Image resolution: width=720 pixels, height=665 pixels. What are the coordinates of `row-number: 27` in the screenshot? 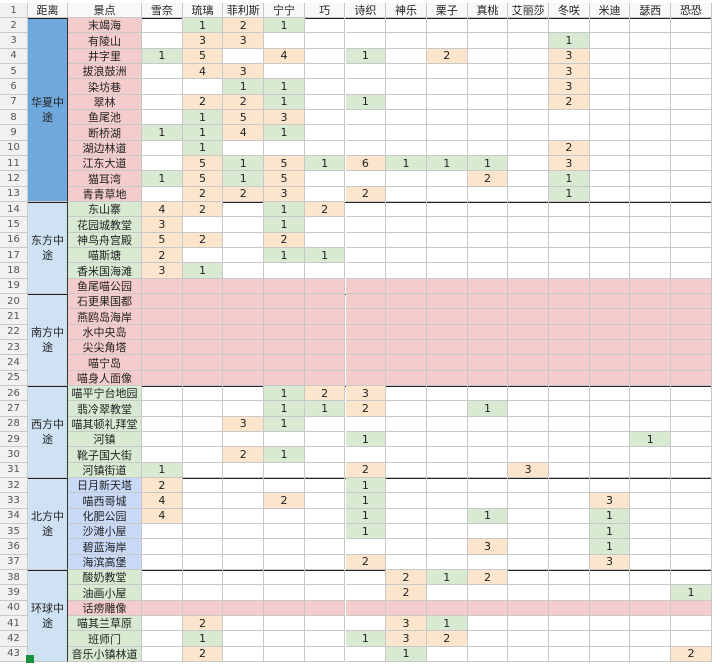 It's located at (14, 409).